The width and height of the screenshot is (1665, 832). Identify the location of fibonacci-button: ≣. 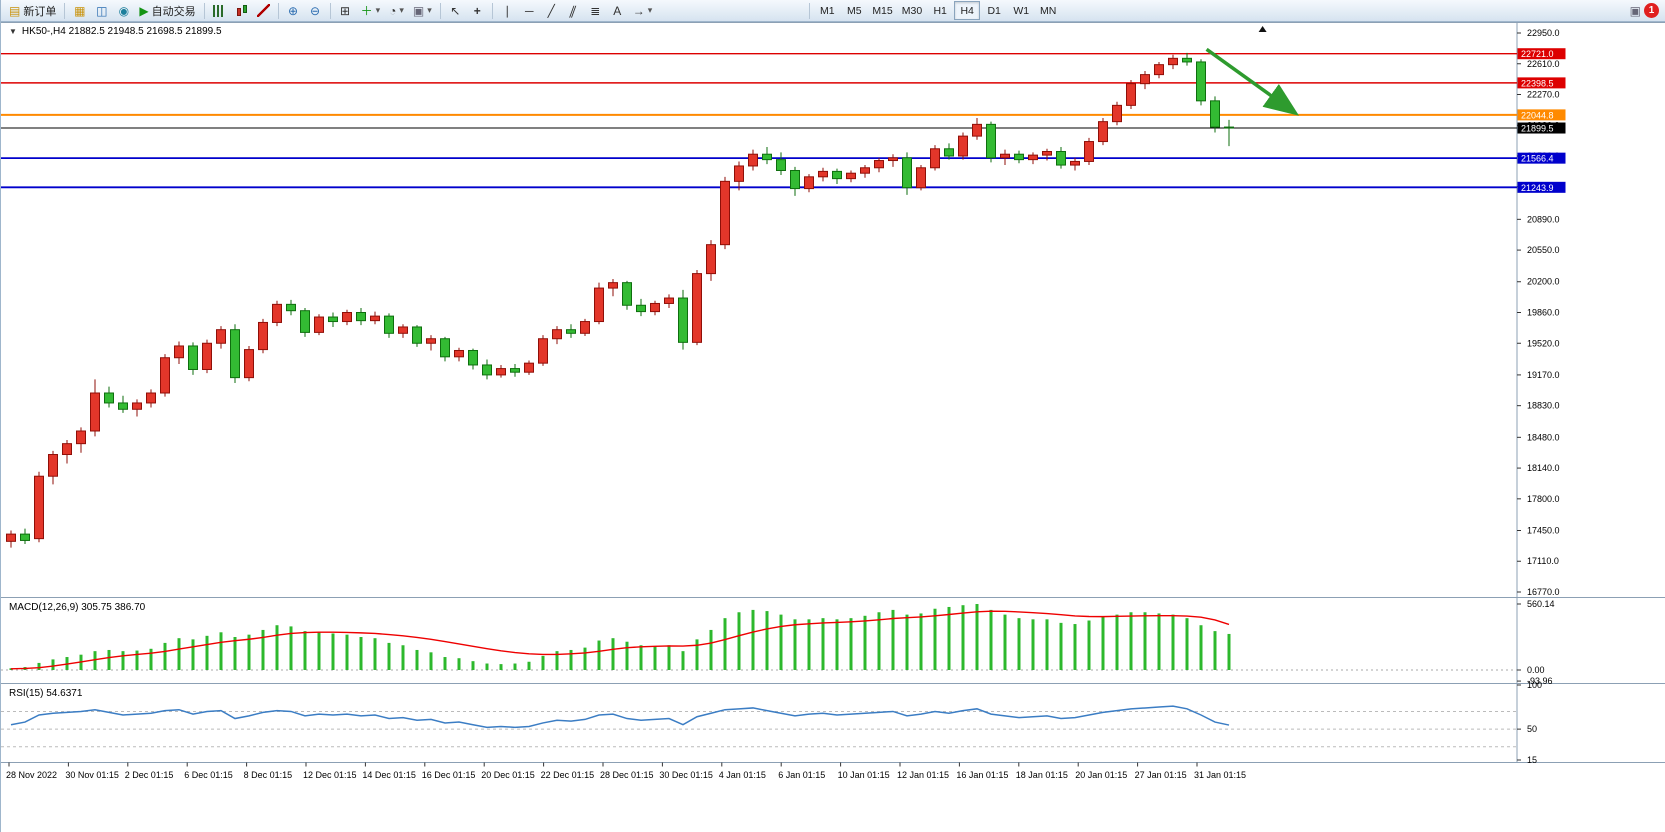
(595, 10).